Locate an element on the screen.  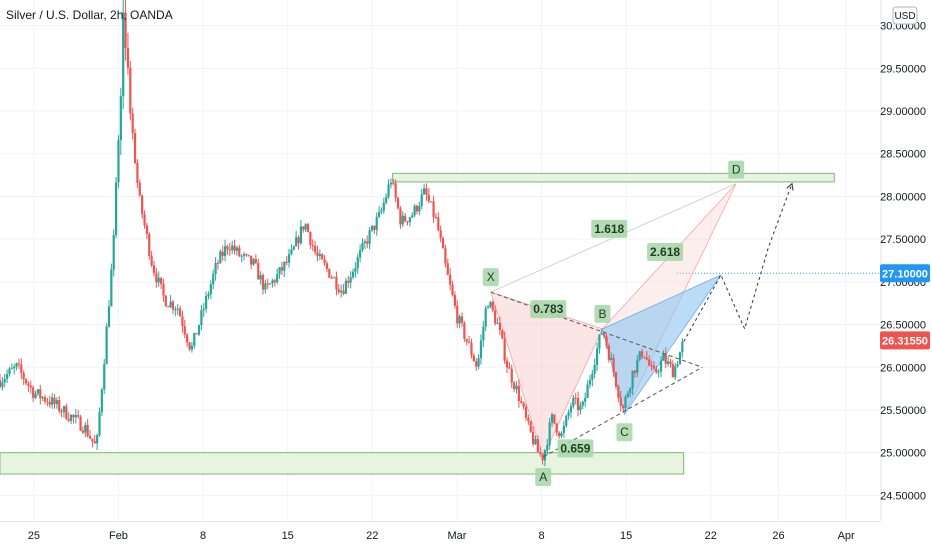
ratio-label: 2.618 is located at coordinates (665, 252).